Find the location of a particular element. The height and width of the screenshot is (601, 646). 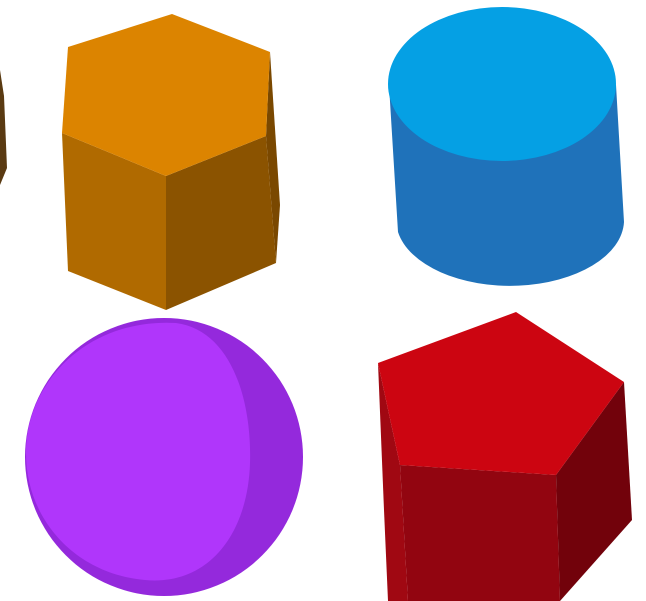

cylinder-top is located at coordinates (502, 84).